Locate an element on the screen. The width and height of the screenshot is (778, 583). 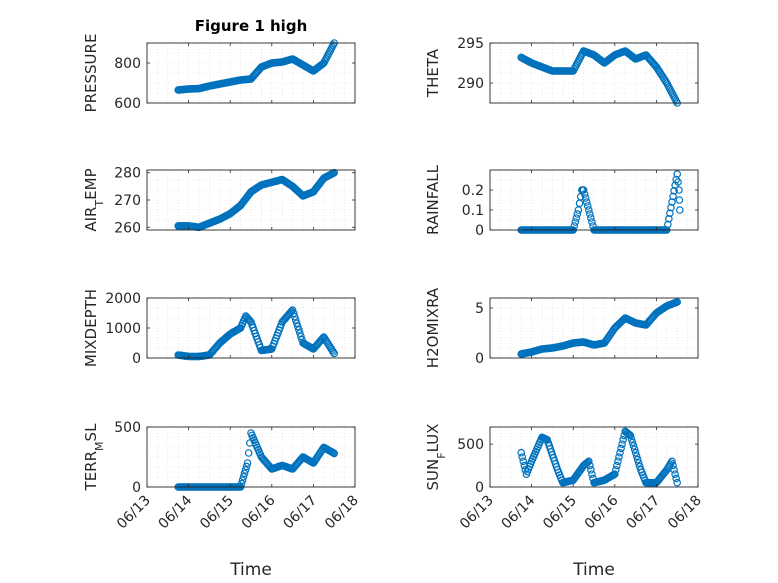
y-axis-label: TERRMSL is located at coordinates (94, 457).